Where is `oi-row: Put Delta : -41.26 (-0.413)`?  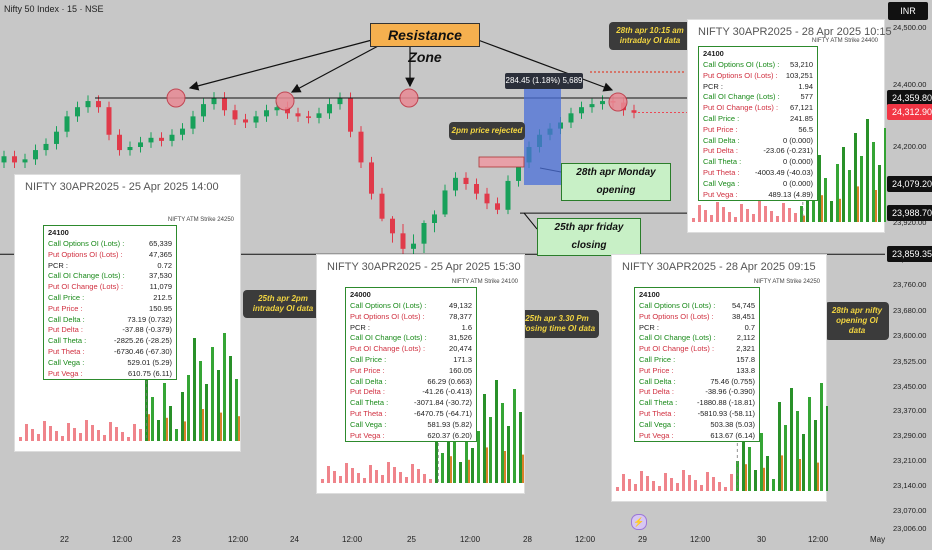
oi-row: Put Delta : -41.26 (-0.413) is located at coordinates (411, 392).